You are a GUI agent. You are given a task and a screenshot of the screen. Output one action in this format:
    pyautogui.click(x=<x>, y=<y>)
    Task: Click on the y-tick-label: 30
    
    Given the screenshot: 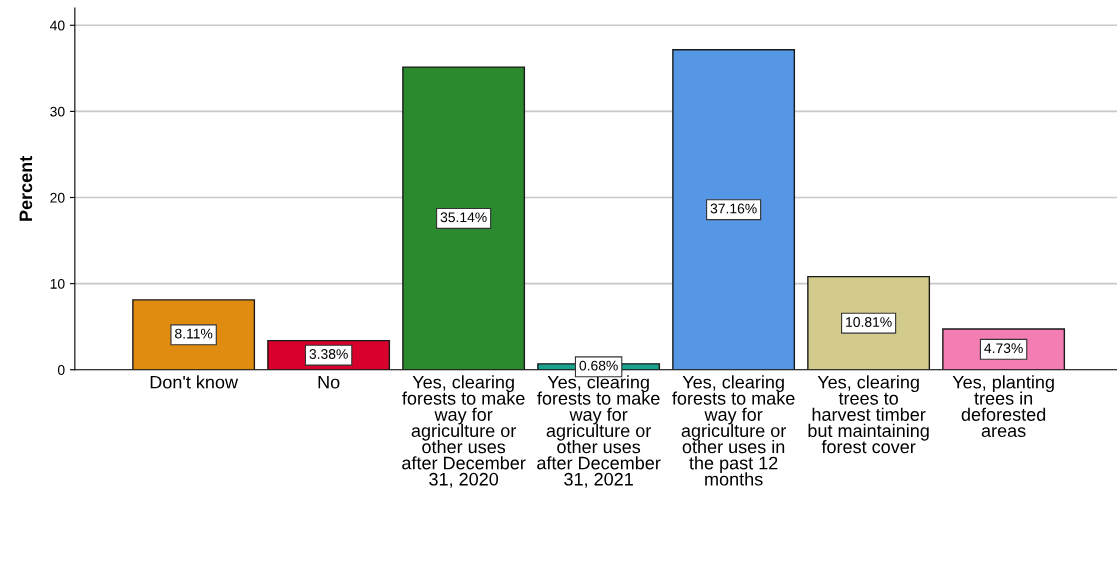 What is the action you would take?
    pyautogui.click(x=57, y=111)
    